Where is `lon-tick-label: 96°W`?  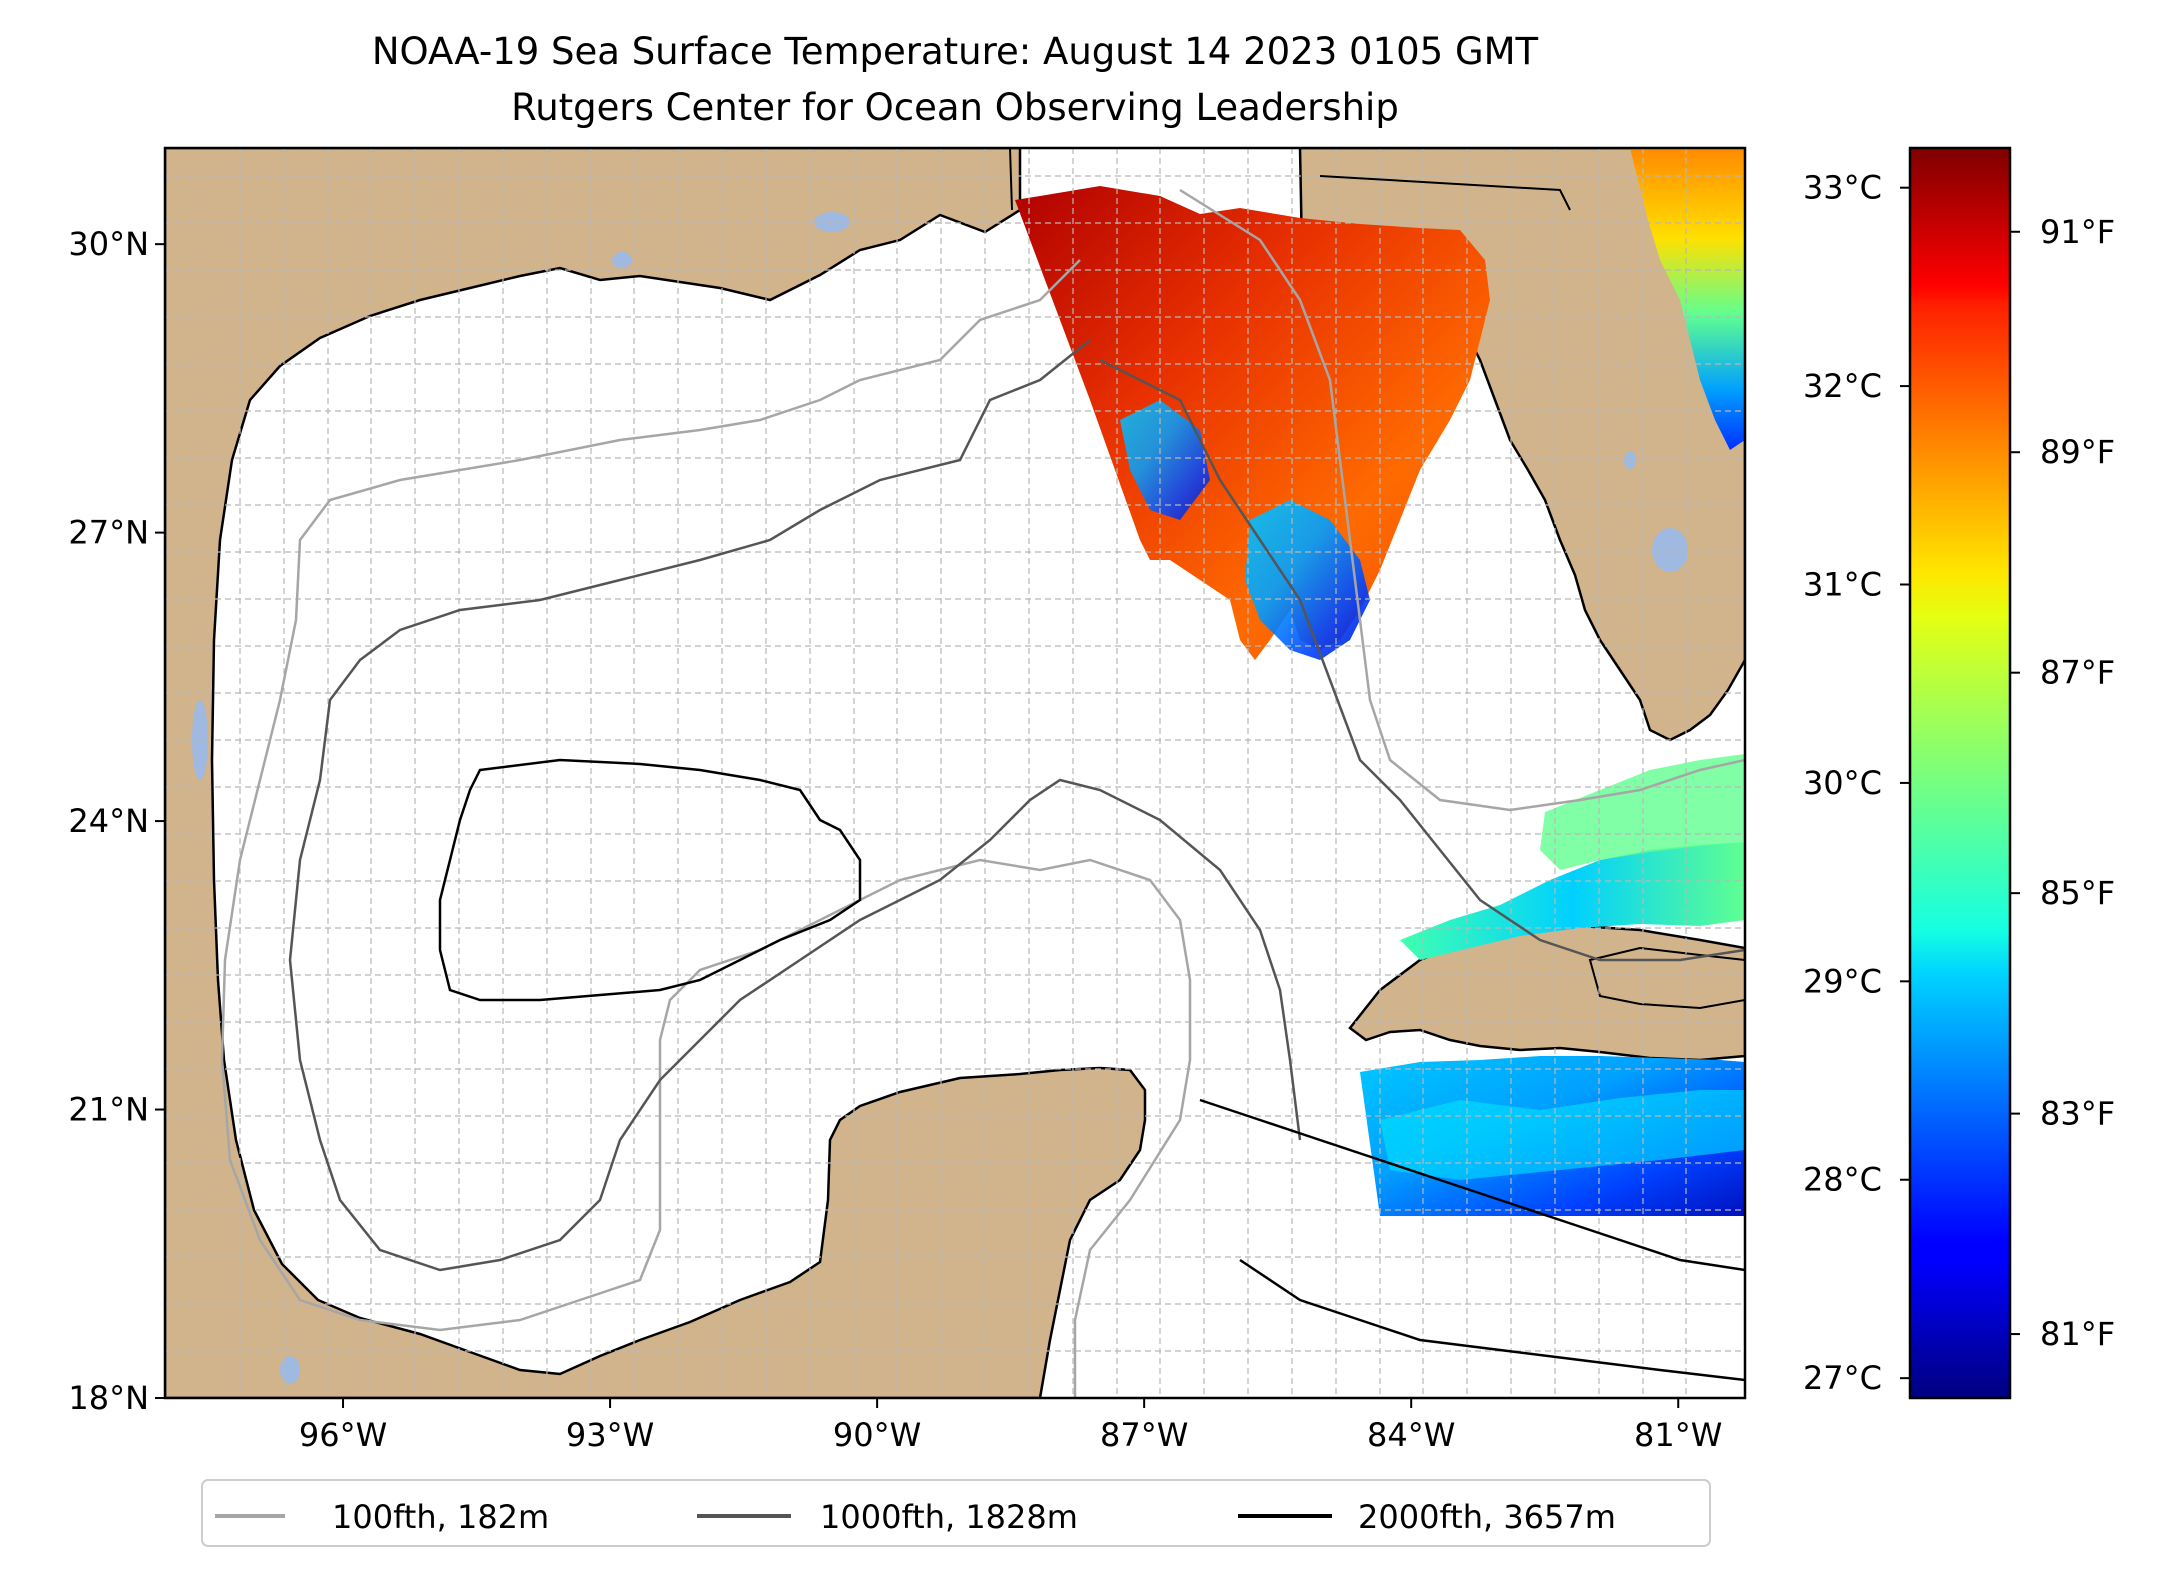 lon-tick-label: 96°W is located at coordinates (343, 1435).